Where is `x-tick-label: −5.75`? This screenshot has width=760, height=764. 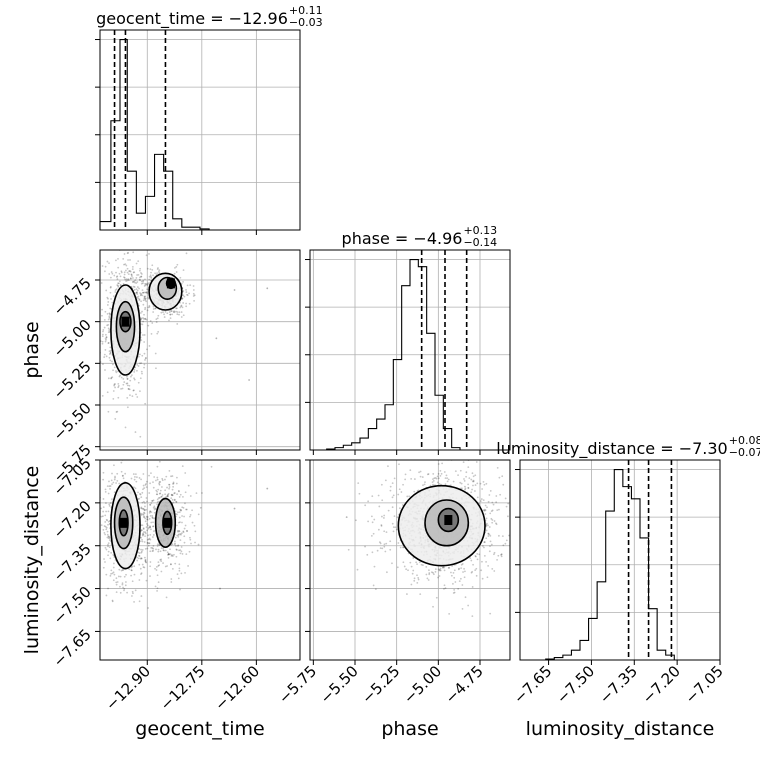 x-tick-label: −5.75 is located at coordinates (297, 684).